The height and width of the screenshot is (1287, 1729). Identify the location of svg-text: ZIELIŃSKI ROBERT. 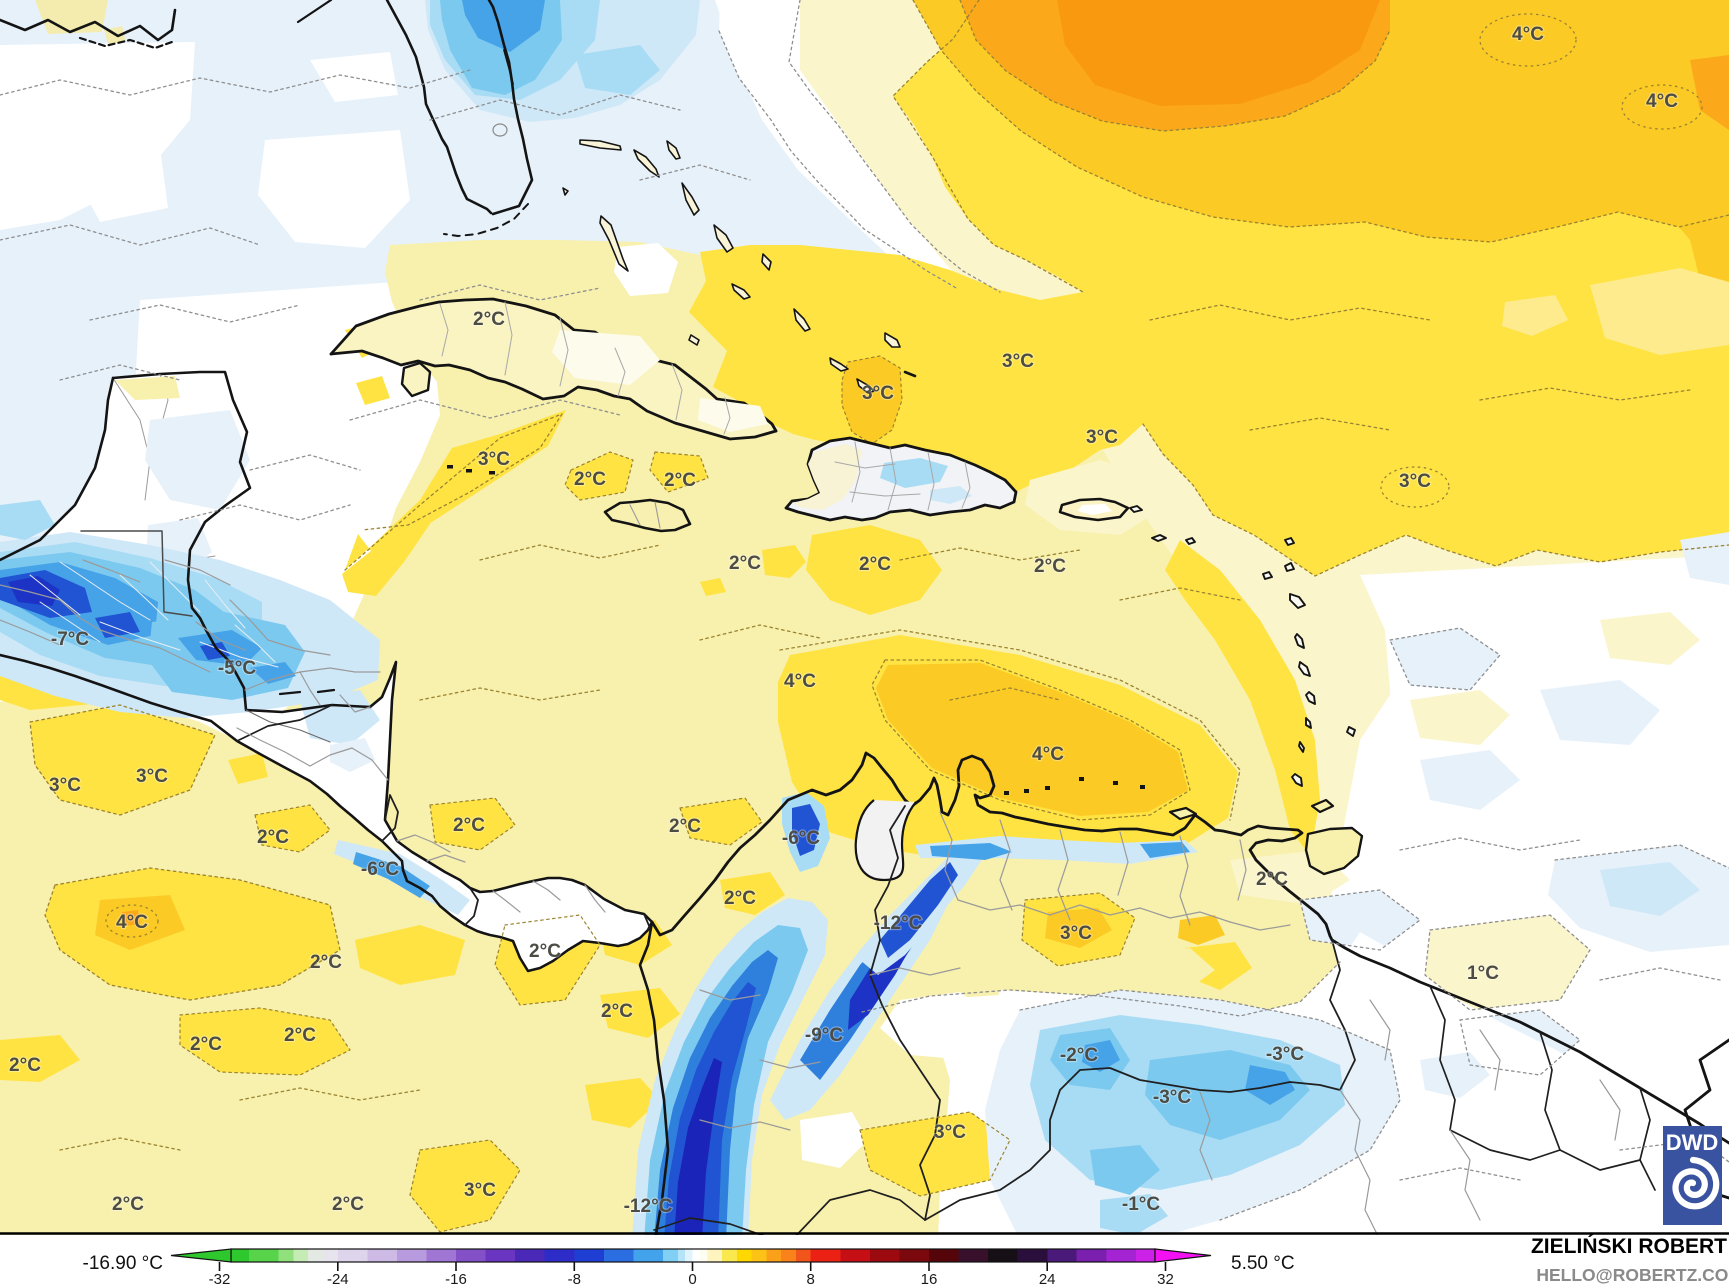
(1629, 1246).